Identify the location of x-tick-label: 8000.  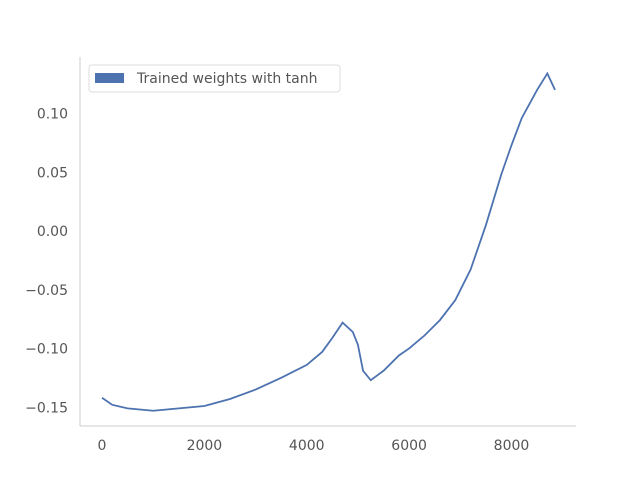
(512, 446).